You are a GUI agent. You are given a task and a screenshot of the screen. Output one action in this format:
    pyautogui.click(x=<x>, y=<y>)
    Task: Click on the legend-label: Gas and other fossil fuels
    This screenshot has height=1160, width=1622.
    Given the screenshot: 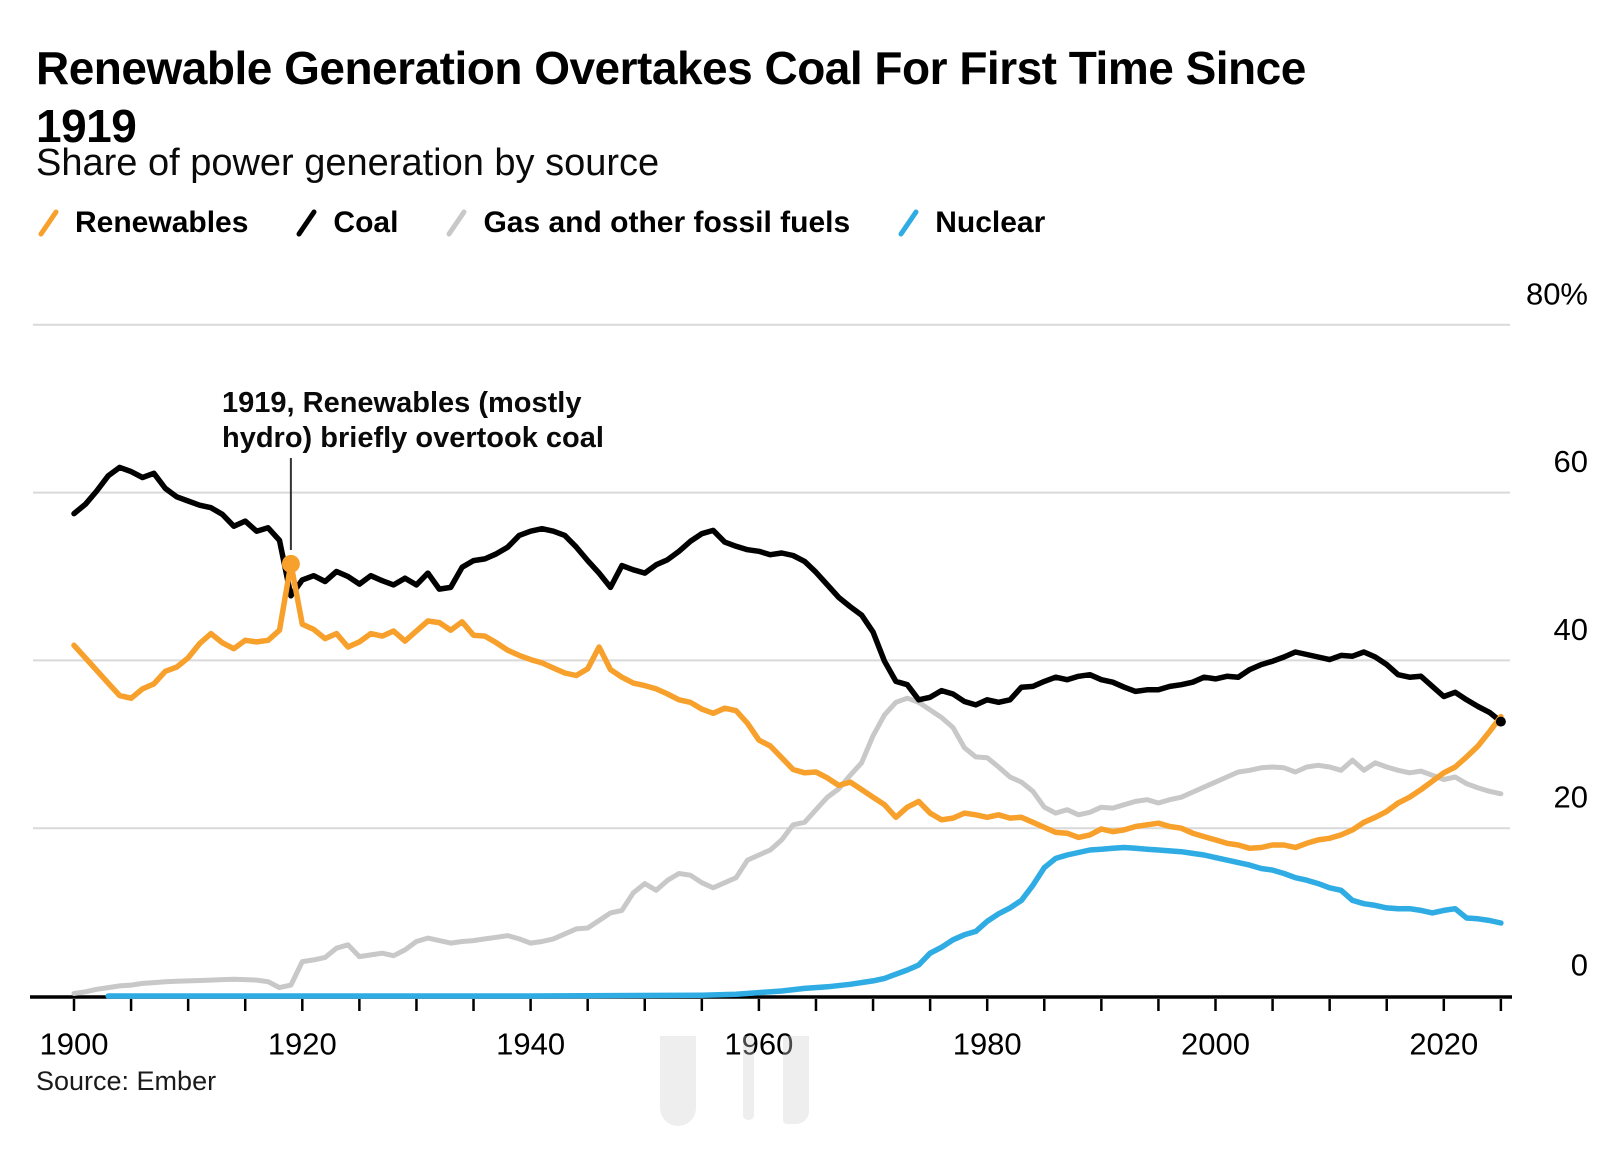 What is the action you would take?
    pyautogui.click(x=667, y=222)
    